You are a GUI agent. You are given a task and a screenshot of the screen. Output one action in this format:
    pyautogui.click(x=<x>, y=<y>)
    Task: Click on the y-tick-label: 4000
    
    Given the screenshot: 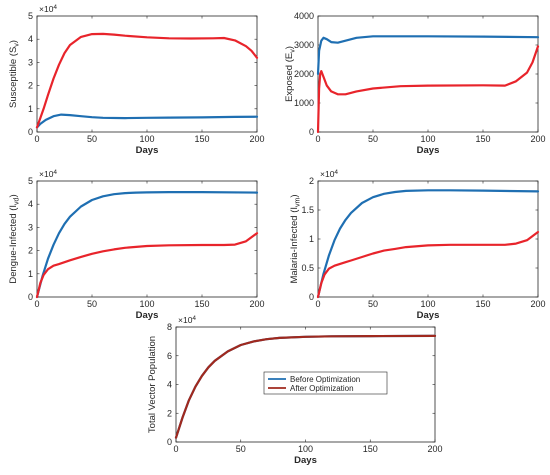 What is the action you would take?
    pyautogui.click(x=304, y=16)
    